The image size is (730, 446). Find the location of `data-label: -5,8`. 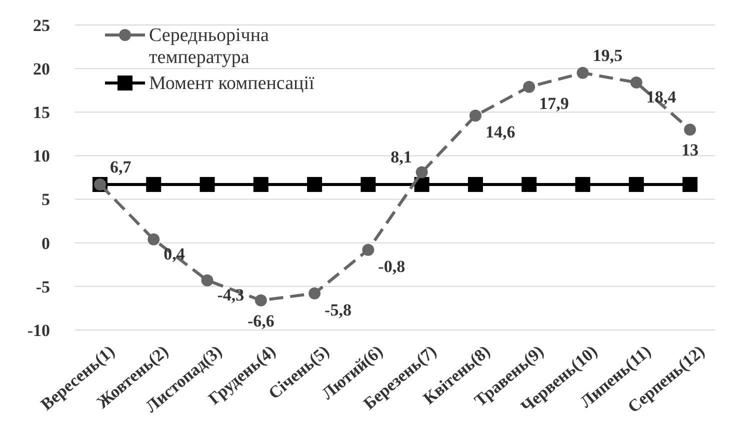

data-label: -5,8 is located at coordinates (338, 310).